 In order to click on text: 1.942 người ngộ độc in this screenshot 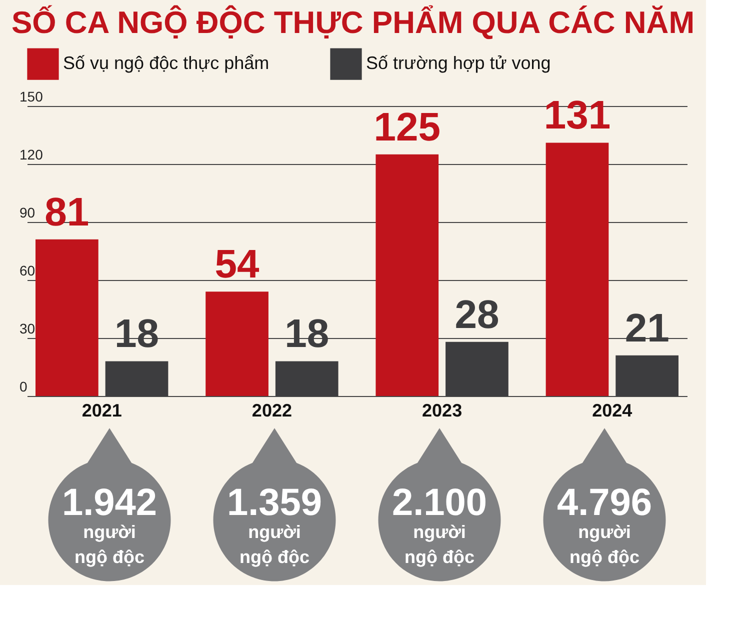, I will do `click(110, 524)`.